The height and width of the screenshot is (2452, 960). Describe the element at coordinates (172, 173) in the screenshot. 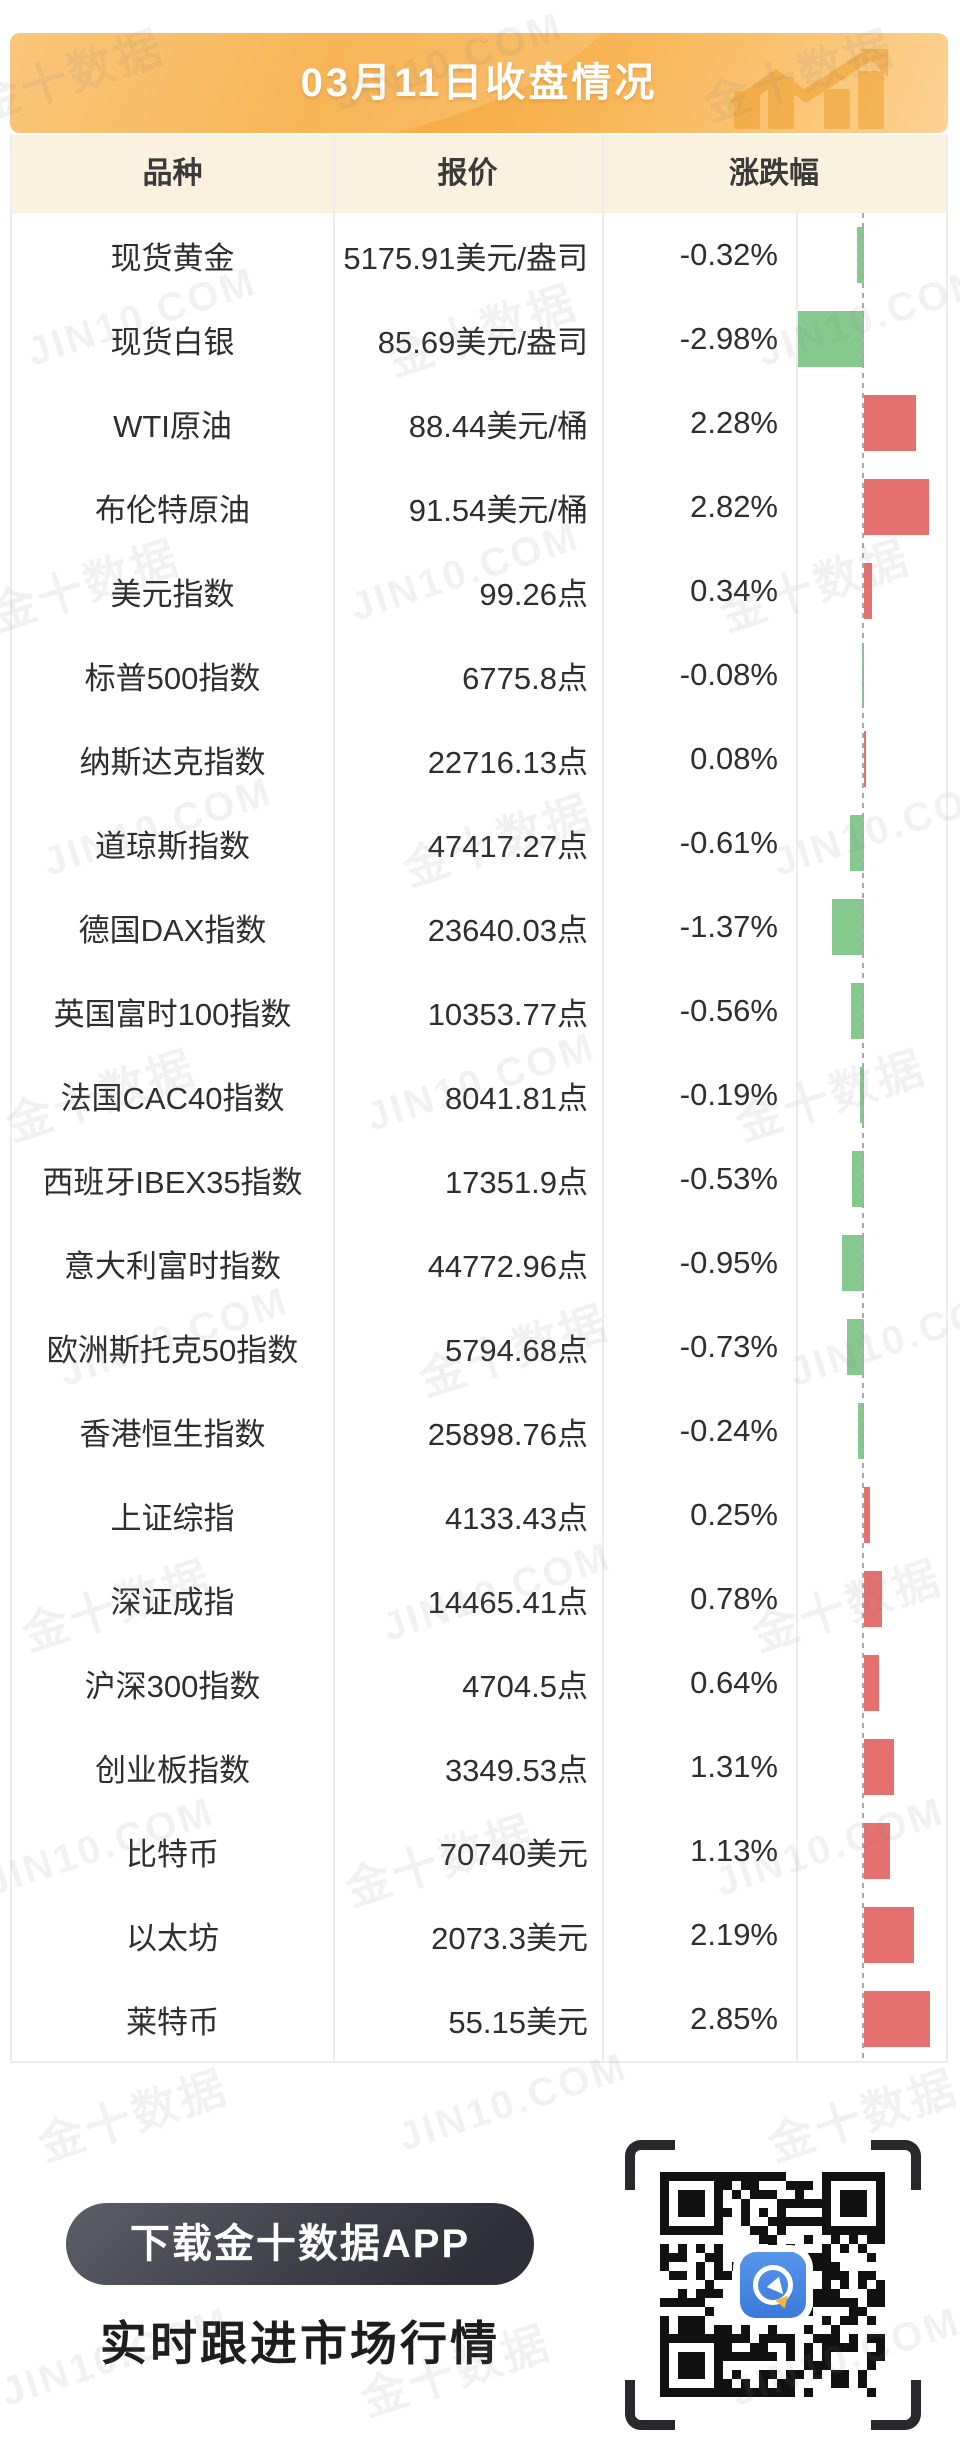

I see `column-header-variety: 品种` at that location.